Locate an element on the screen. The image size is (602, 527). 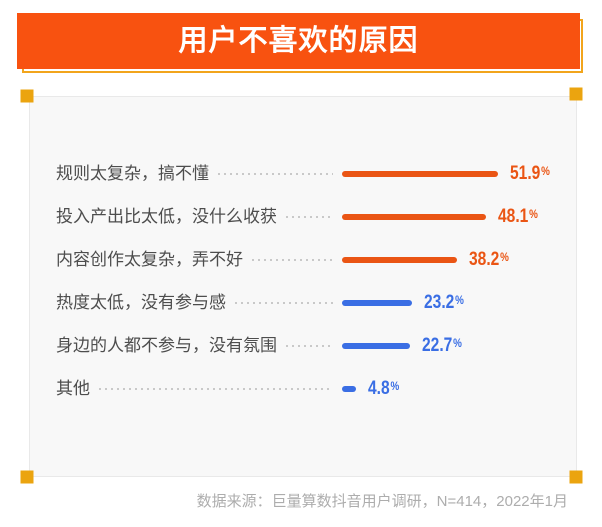
value-label: 4.8% is located at coordinates (383, 388).